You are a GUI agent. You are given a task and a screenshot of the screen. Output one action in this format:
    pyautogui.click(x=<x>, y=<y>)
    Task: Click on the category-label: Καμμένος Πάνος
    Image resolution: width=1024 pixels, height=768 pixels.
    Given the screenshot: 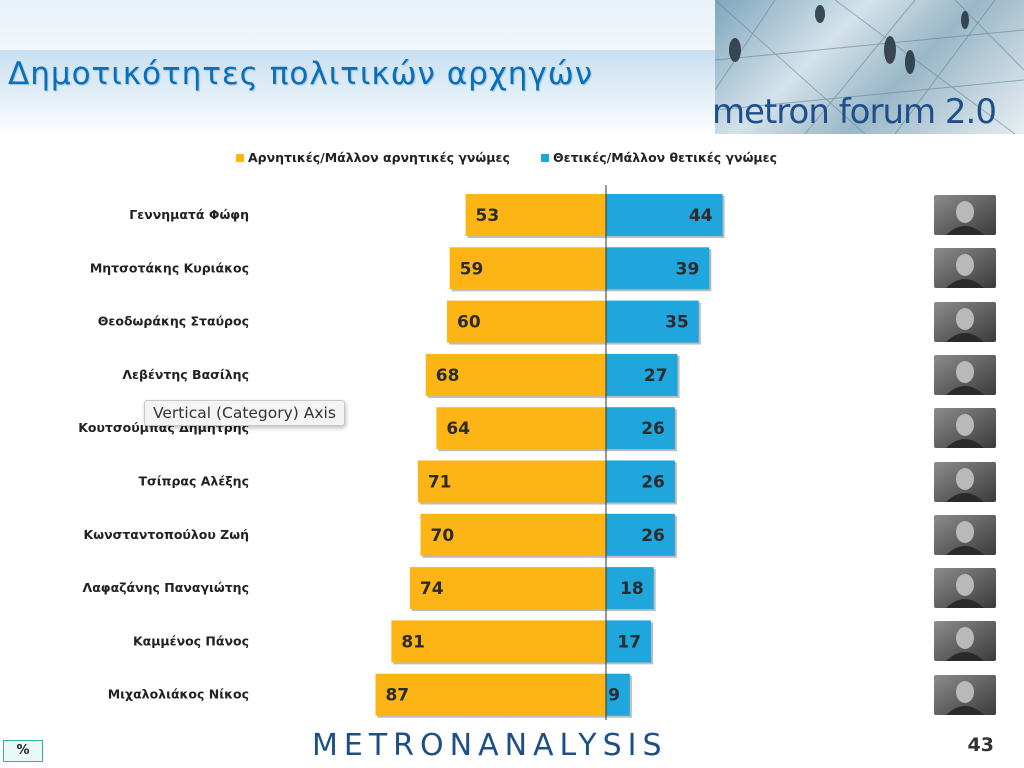 What is the action you would take?
    pyautogui.click(x=191, y=640)
    